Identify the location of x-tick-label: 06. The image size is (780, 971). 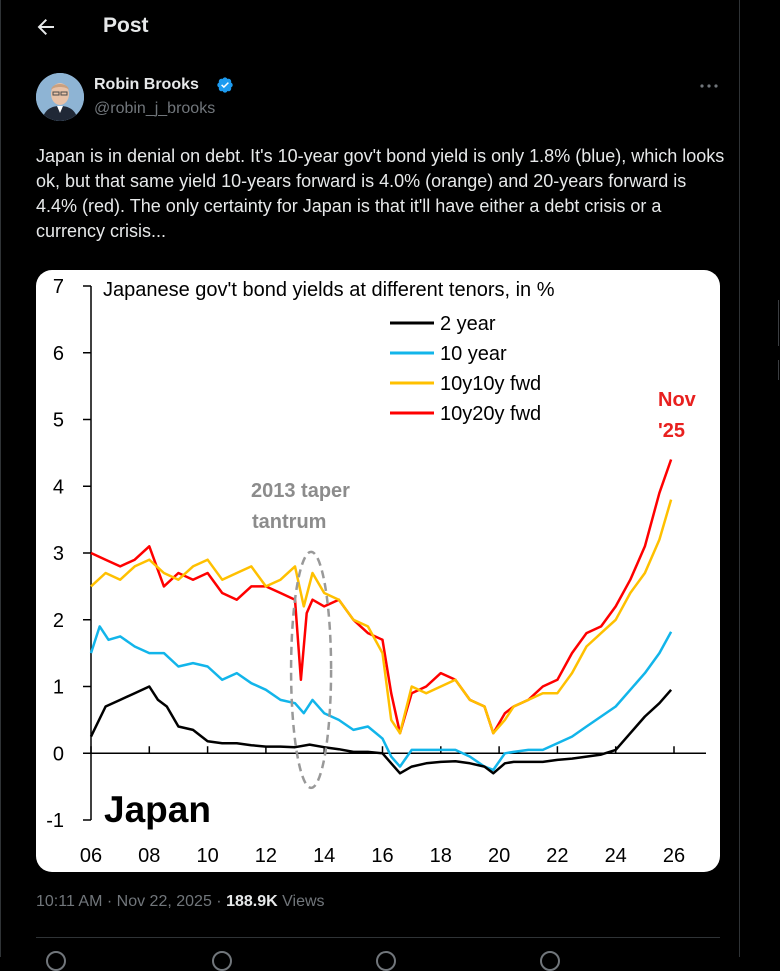
(91, 856).